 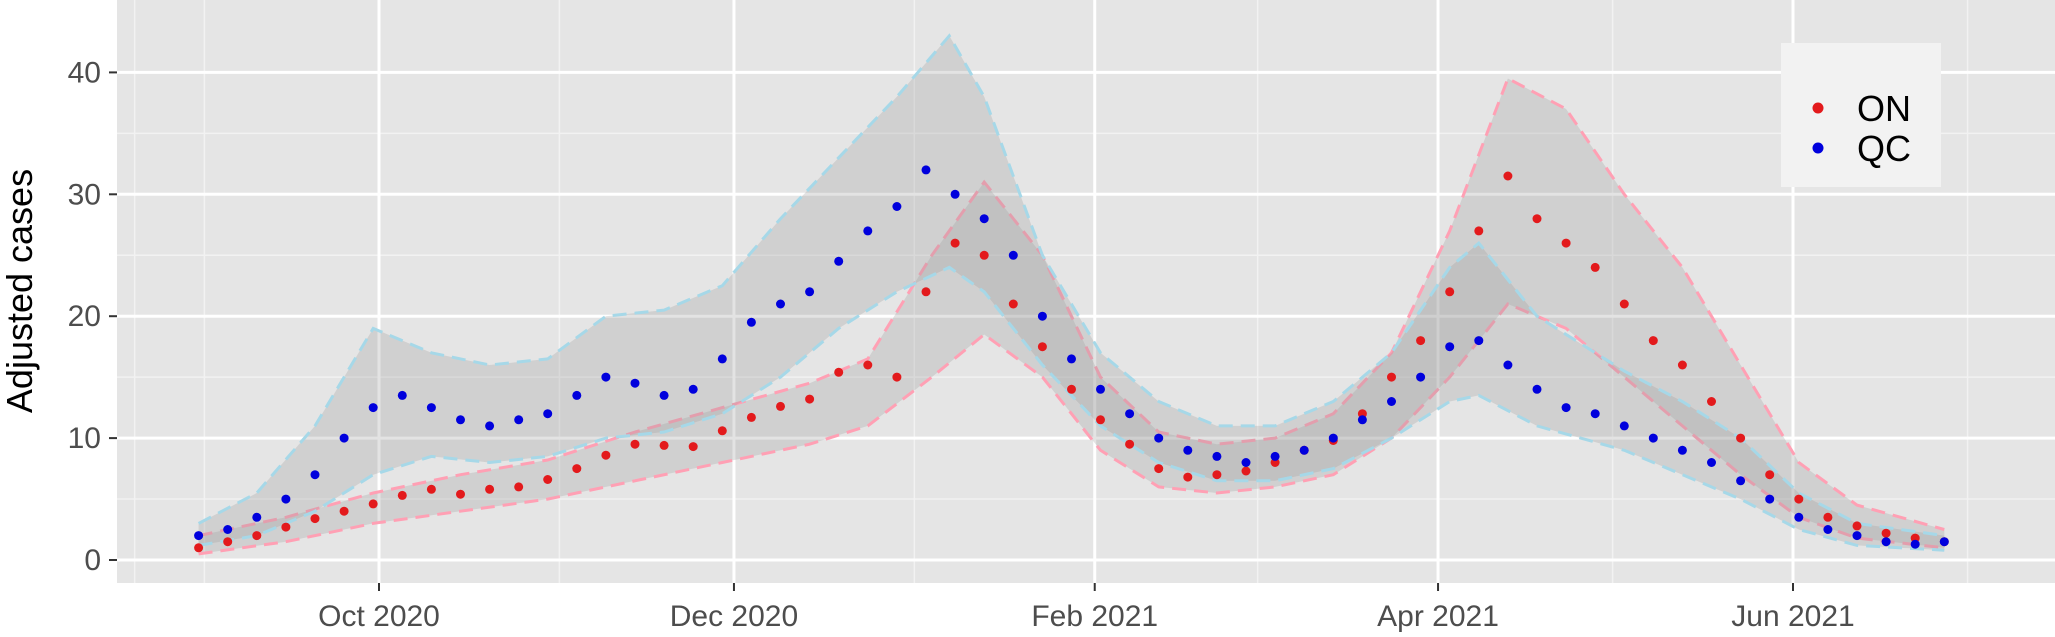 What do you see at coordinates (1818, 108) in the screenshot?
I see `legend-key-on` at bounding box center [1818, 108].